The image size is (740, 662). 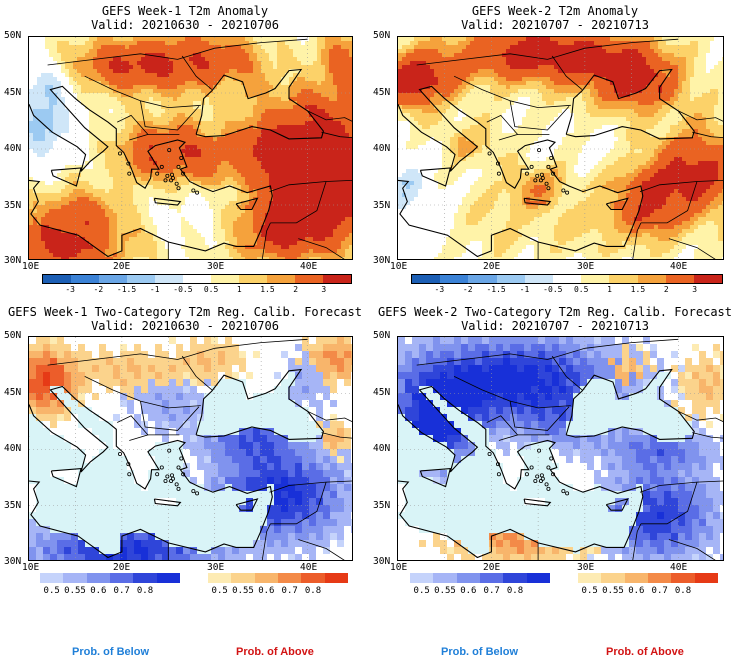 What do you see at coordinates (185, 326) in the screenshot?
I see `panel-valid-dates: Valid: 20210630 - 20210706` at bounding box center [185, 326].